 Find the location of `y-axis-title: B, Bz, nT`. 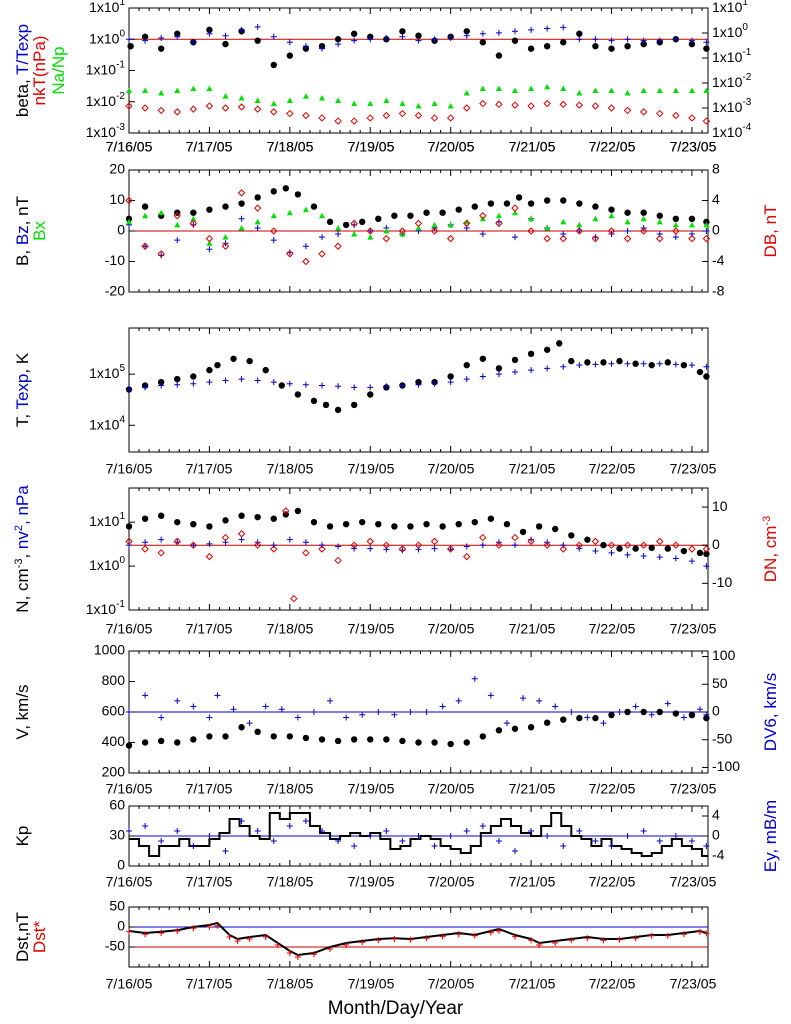

y-axis-title: B, Bz, nT is located at coordinates (22, 231).